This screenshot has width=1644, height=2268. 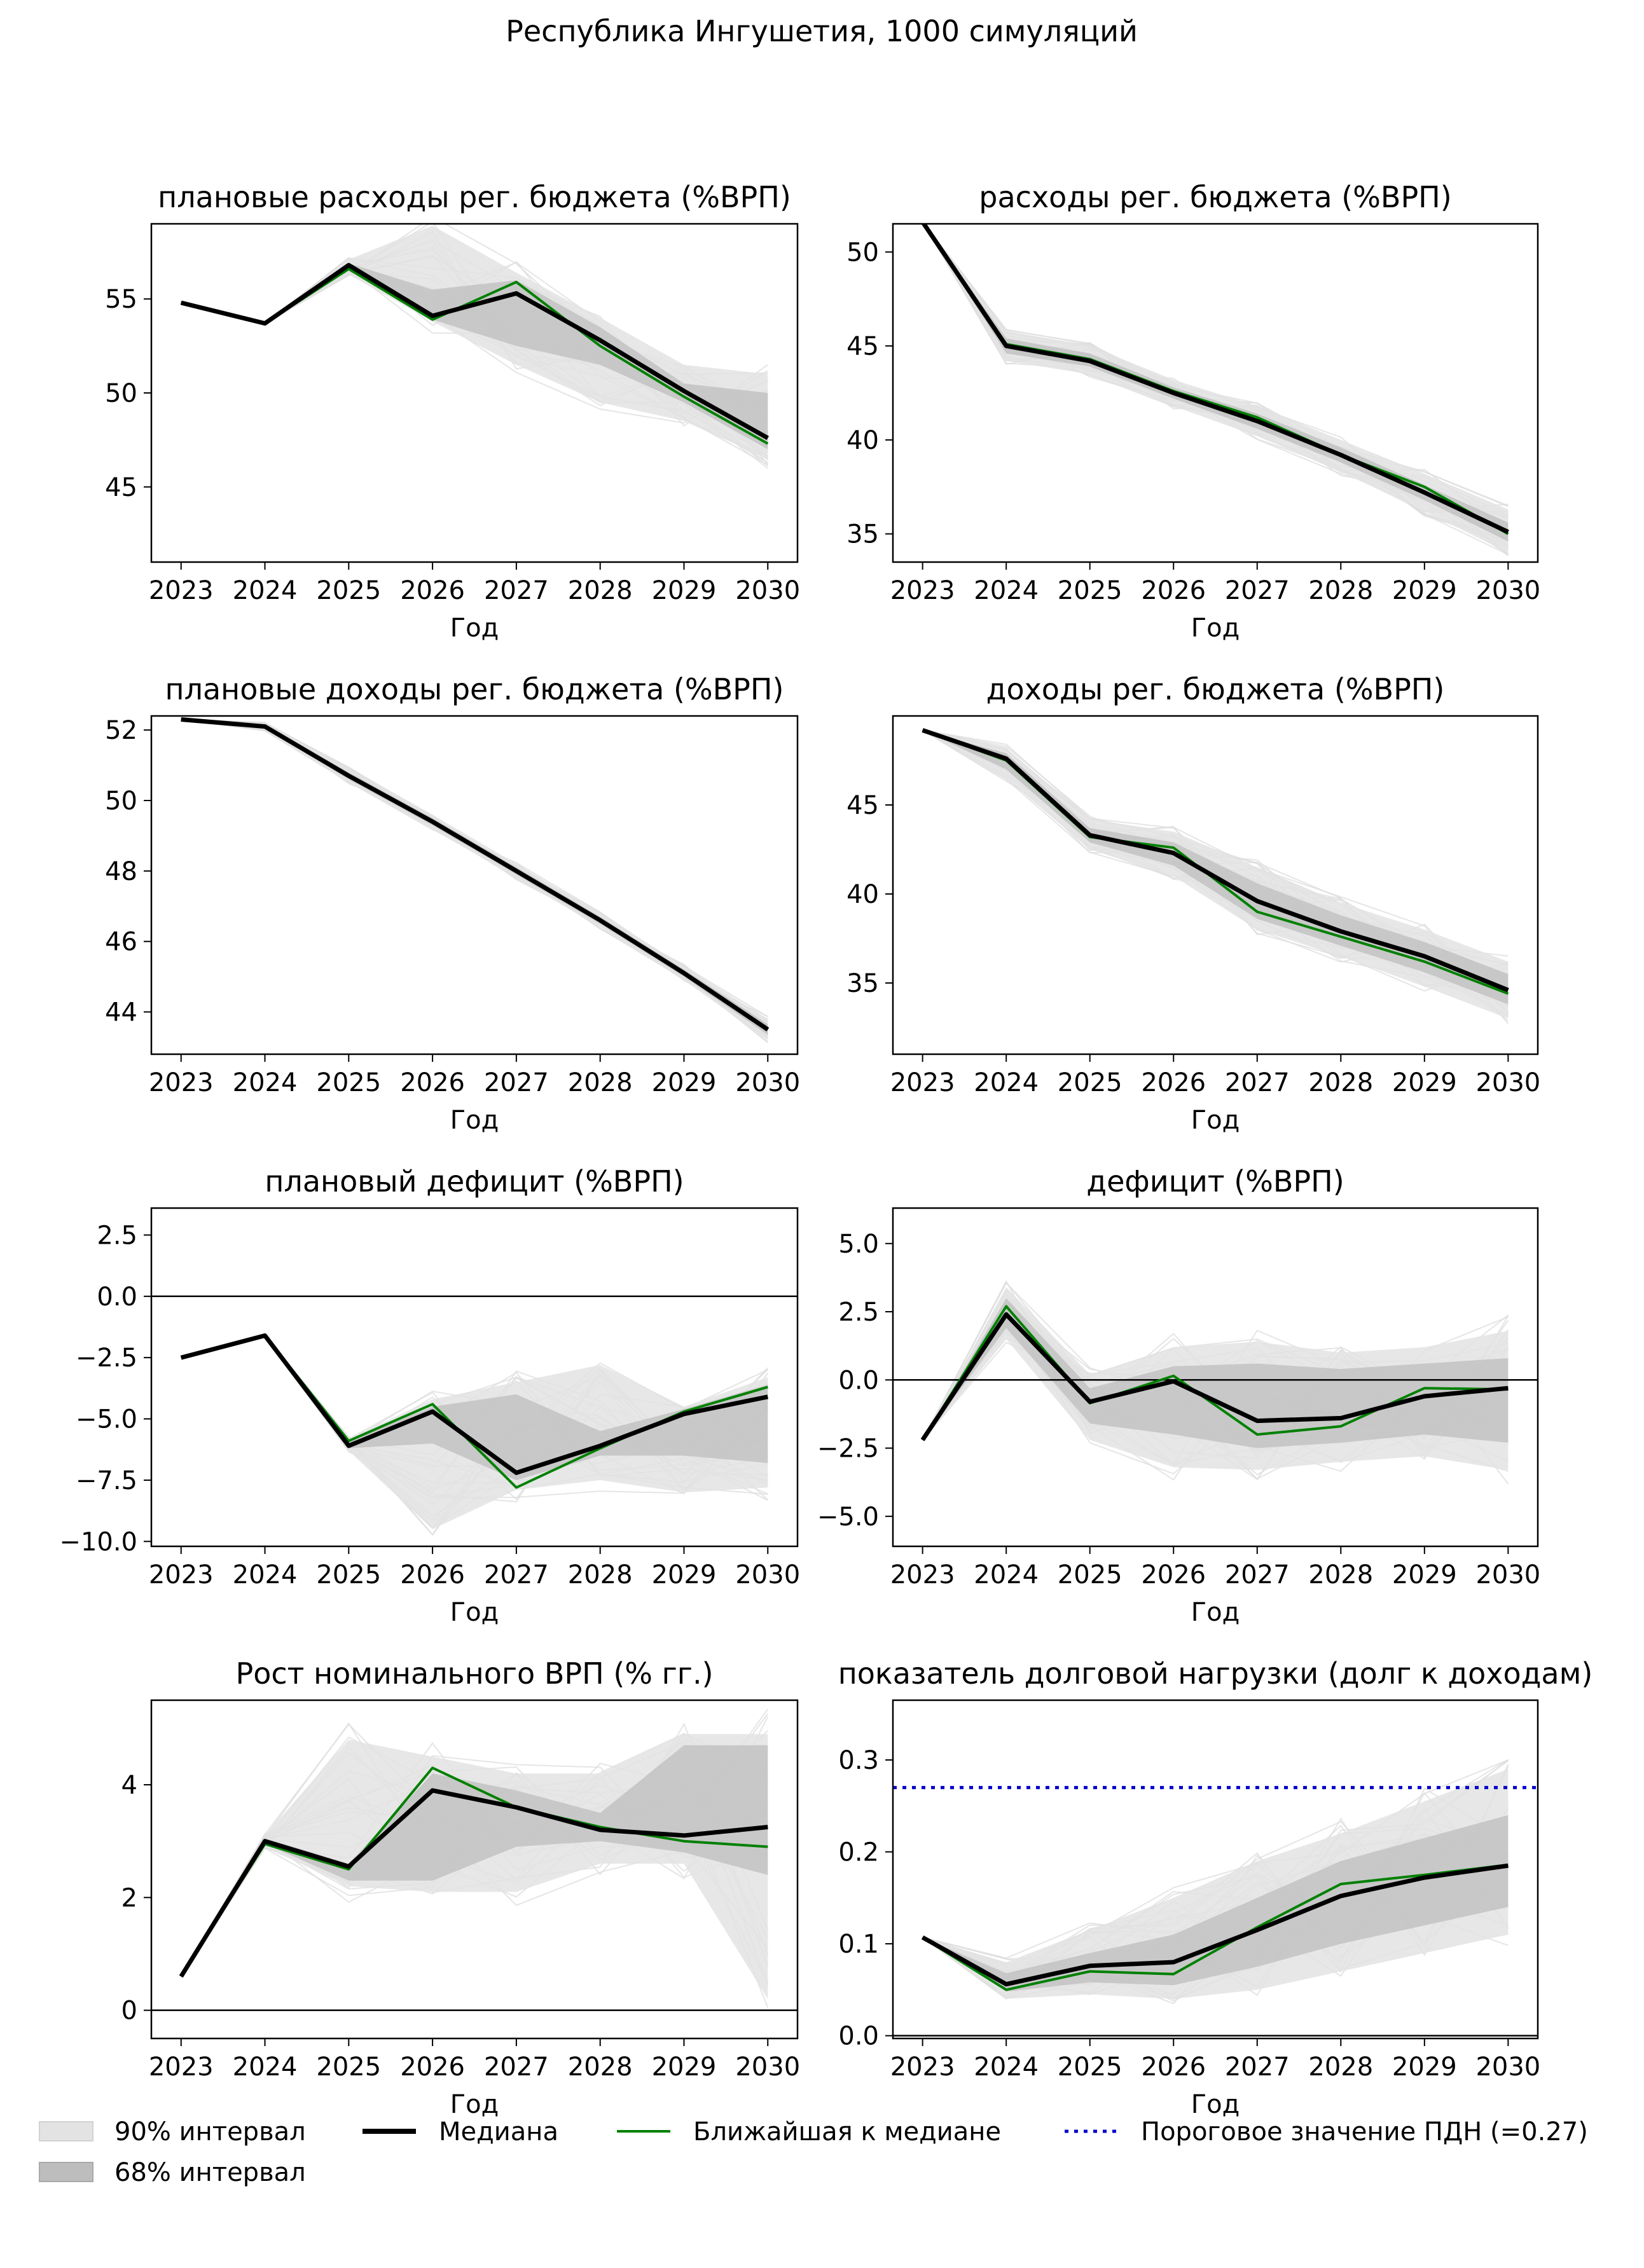 I want to click on legend-label-band90: 90% интервал, so click(x=210, y=2132).